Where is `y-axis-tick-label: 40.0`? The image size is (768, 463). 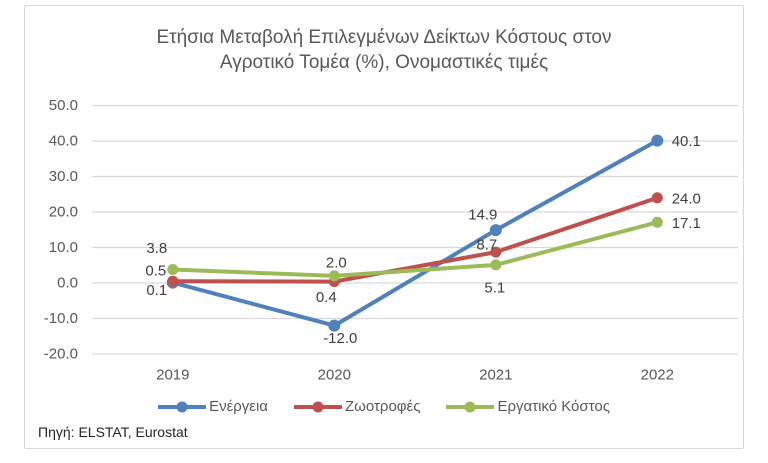
y-axis-tick-label: 40.0 is located at coordinates (63, 141).